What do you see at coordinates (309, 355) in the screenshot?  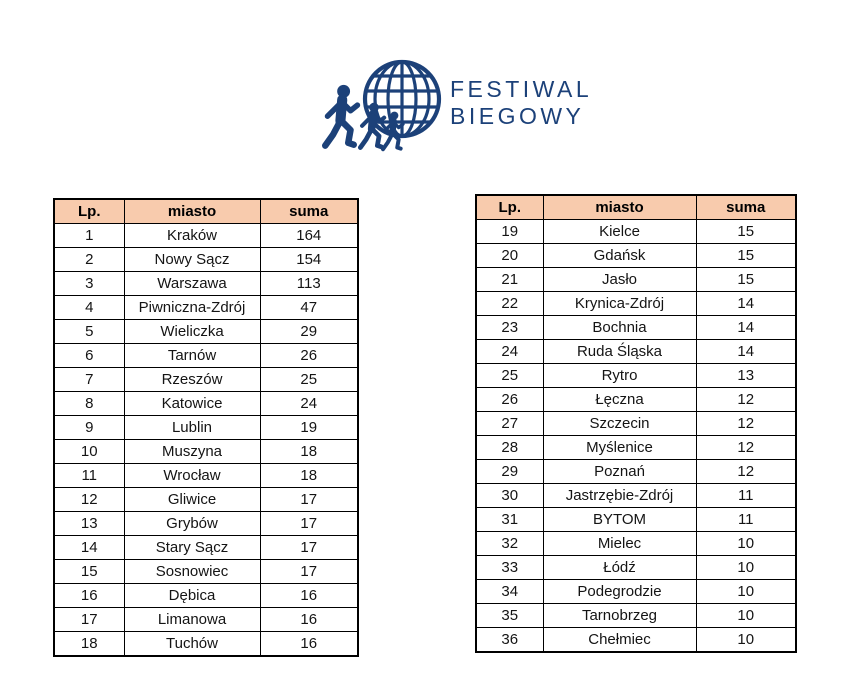 I see `sum-cell: 26` at bounding box center [309, 355].